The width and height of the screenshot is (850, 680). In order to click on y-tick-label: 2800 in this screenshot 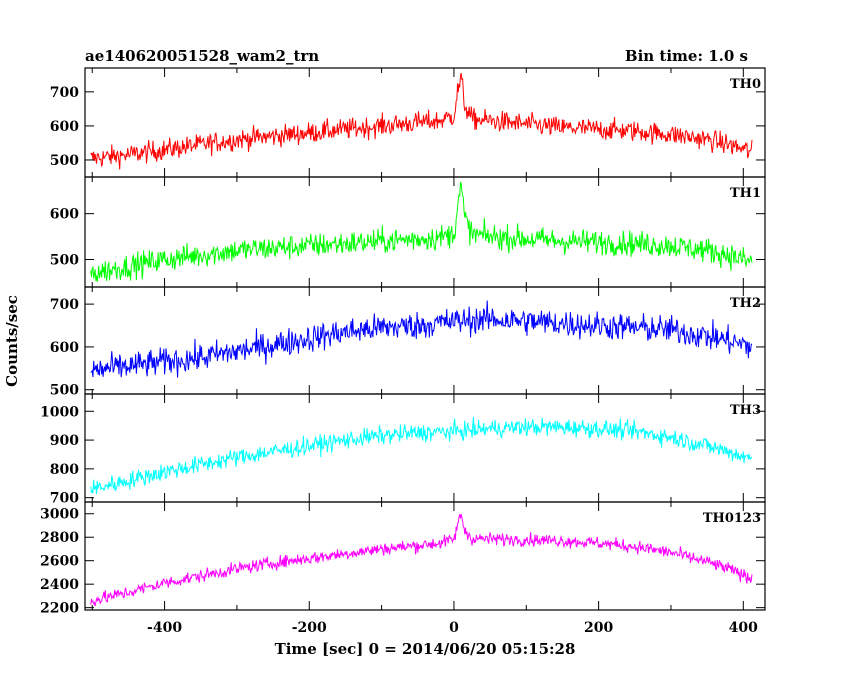, I will do `click(59, 538)`.